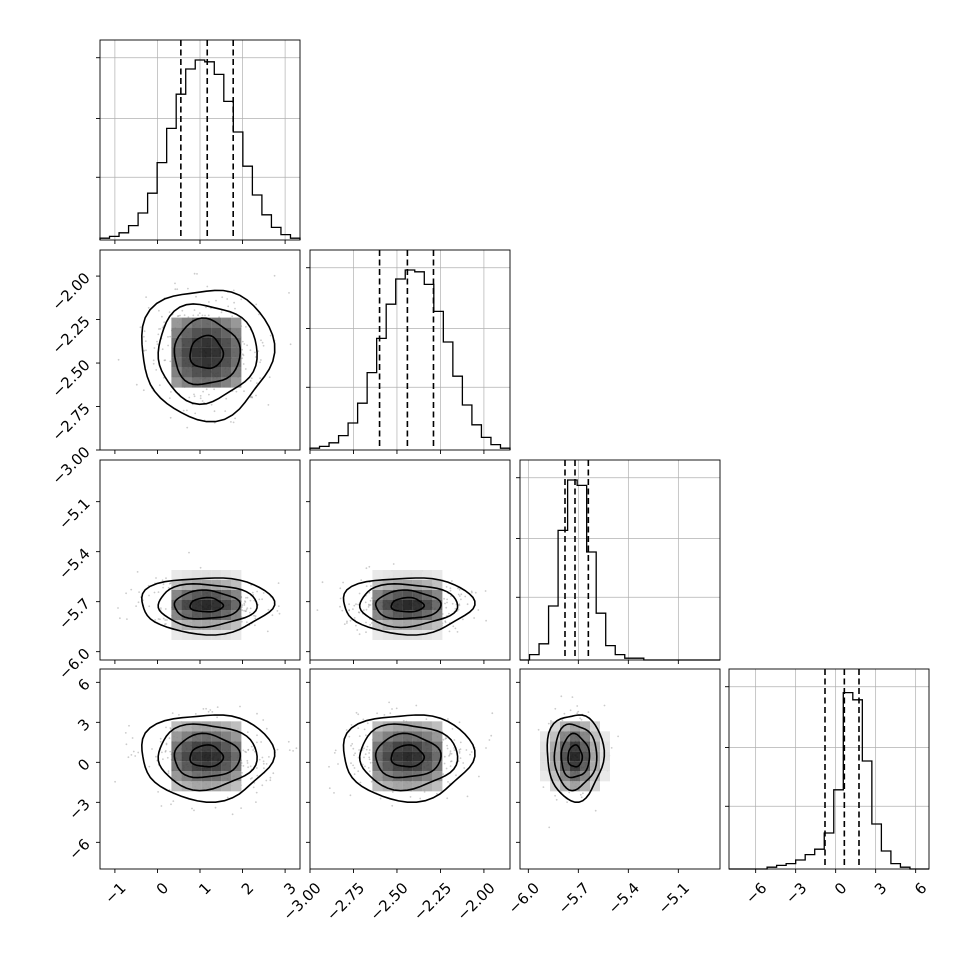 The height and width of the screenshot is (970, 970). Describe the element at coordinates (200, 140) in the screenshot. I see `panel-frame` at that location.